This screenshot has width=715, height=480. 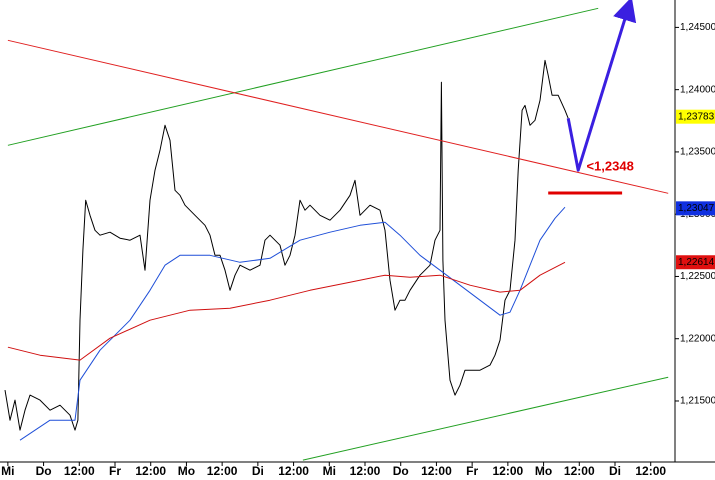 I want to click on price-marker-label: 1,23783, so click(x=696, y=116).